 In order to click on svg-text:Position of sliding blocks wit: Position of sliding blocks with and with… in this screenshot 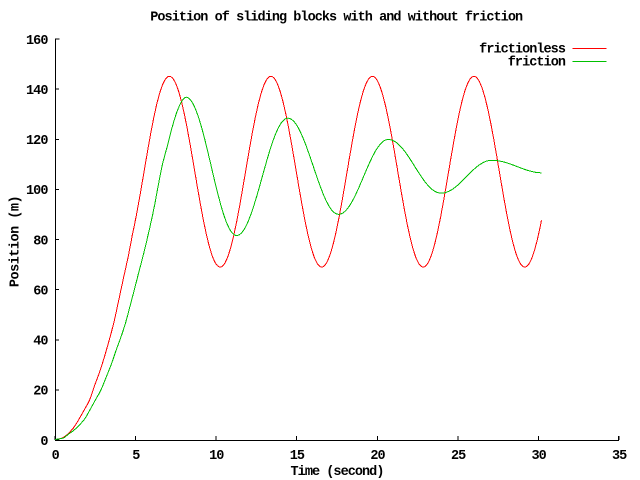, I will do `click(336, 18)`.